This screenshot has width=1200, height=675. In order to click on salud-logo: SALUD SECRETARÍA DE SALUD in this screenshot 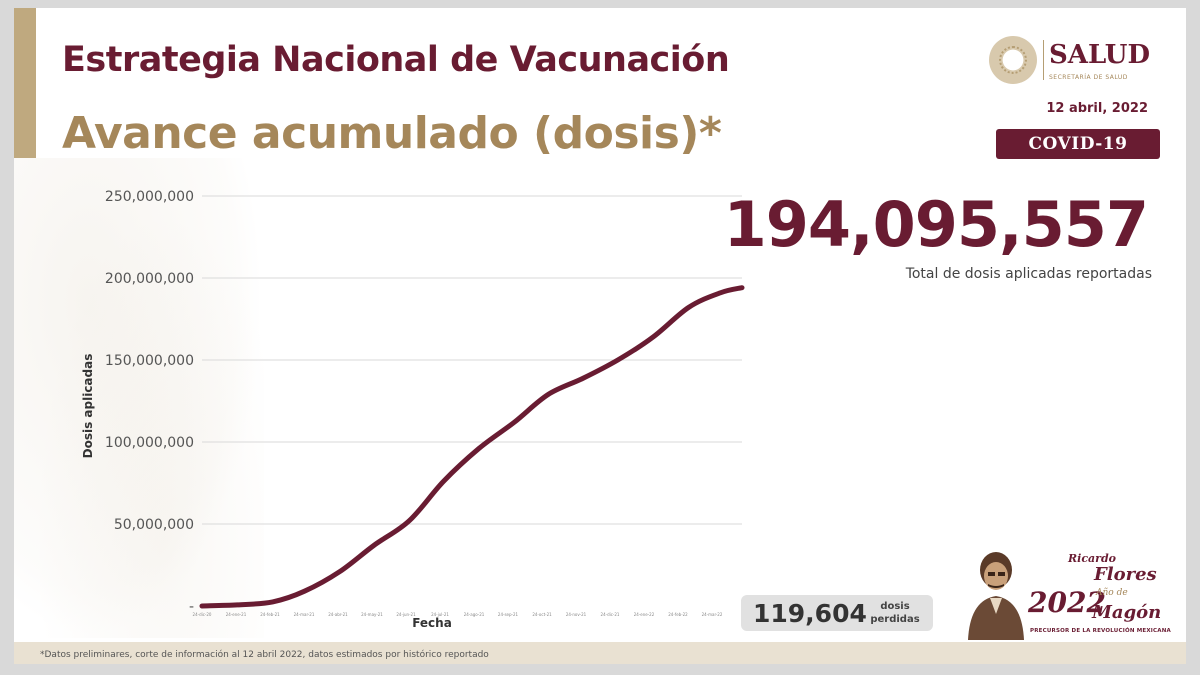, I will do `click(1074, 60)`.